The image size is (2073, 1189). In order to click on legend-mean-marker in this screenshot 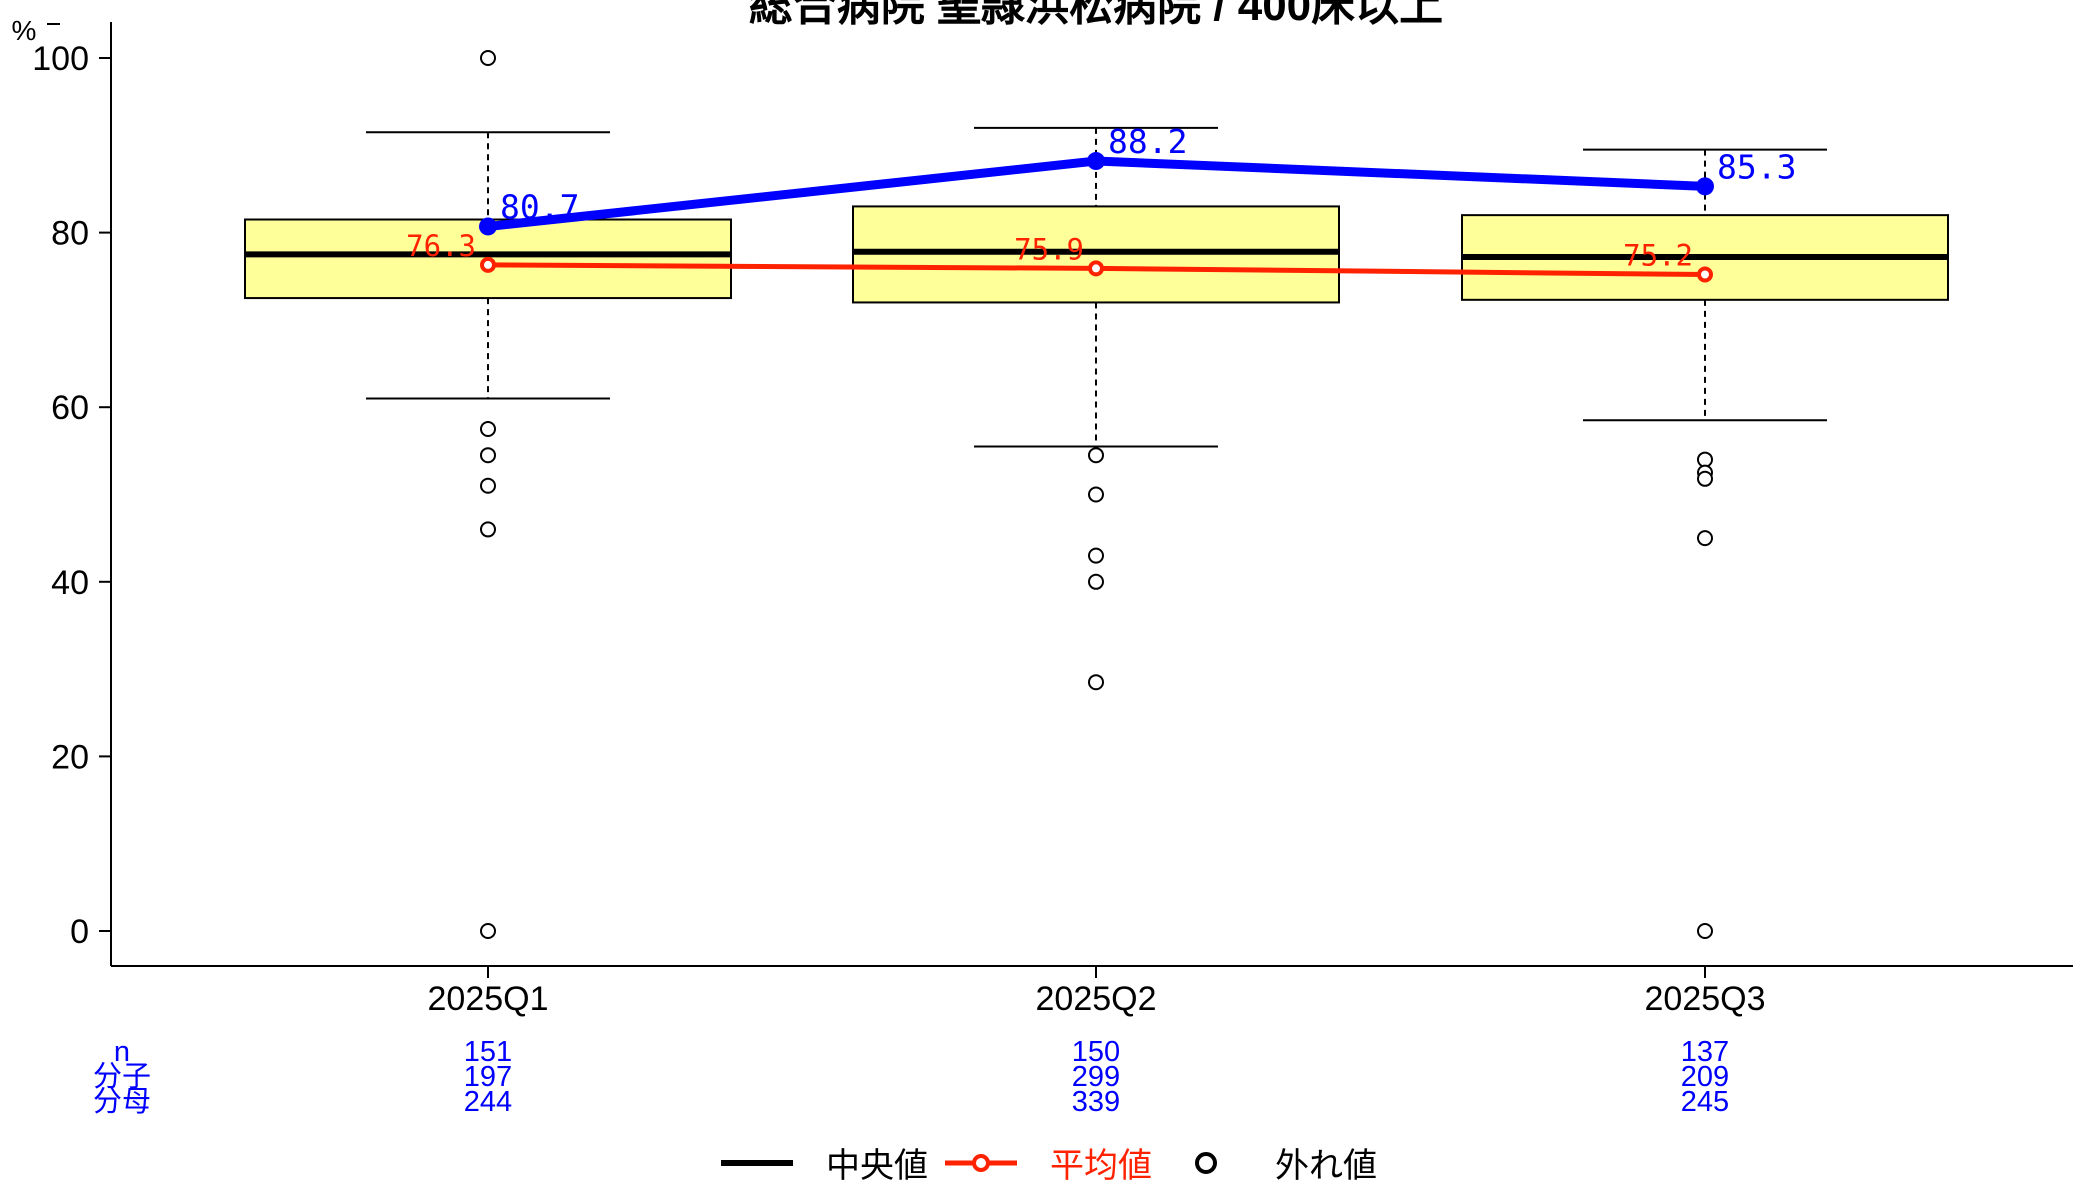, I will do `click(981, 1163)`.